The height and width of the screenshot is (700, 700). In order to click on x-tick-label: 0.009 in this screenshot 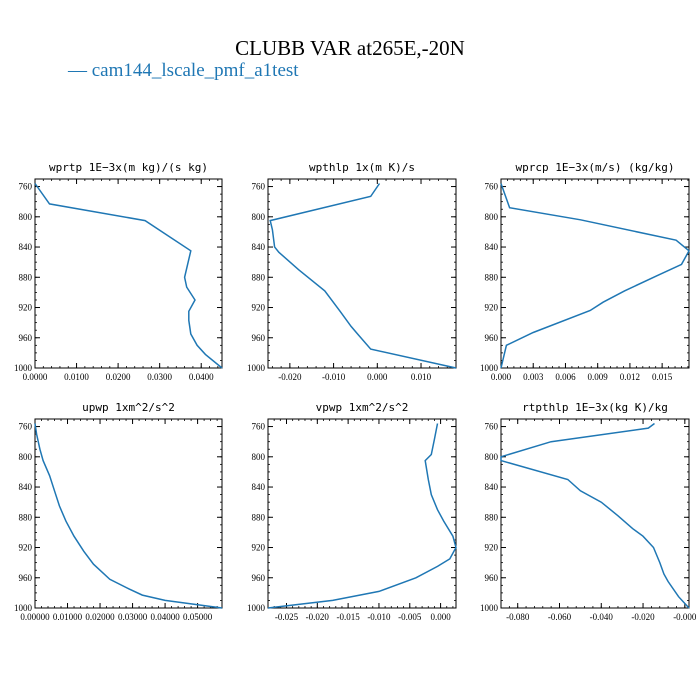, I will do `click(598, 377)`.